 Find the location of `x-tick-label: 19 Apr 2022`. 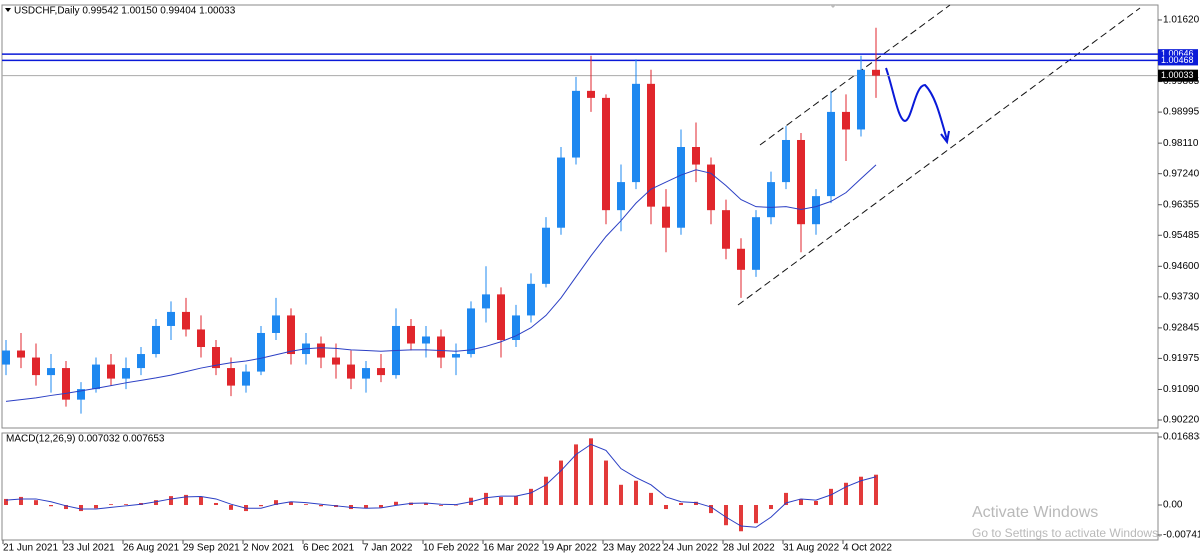

x-tick-label: 19 Apr 2022 is located at coordinates (570, 548).